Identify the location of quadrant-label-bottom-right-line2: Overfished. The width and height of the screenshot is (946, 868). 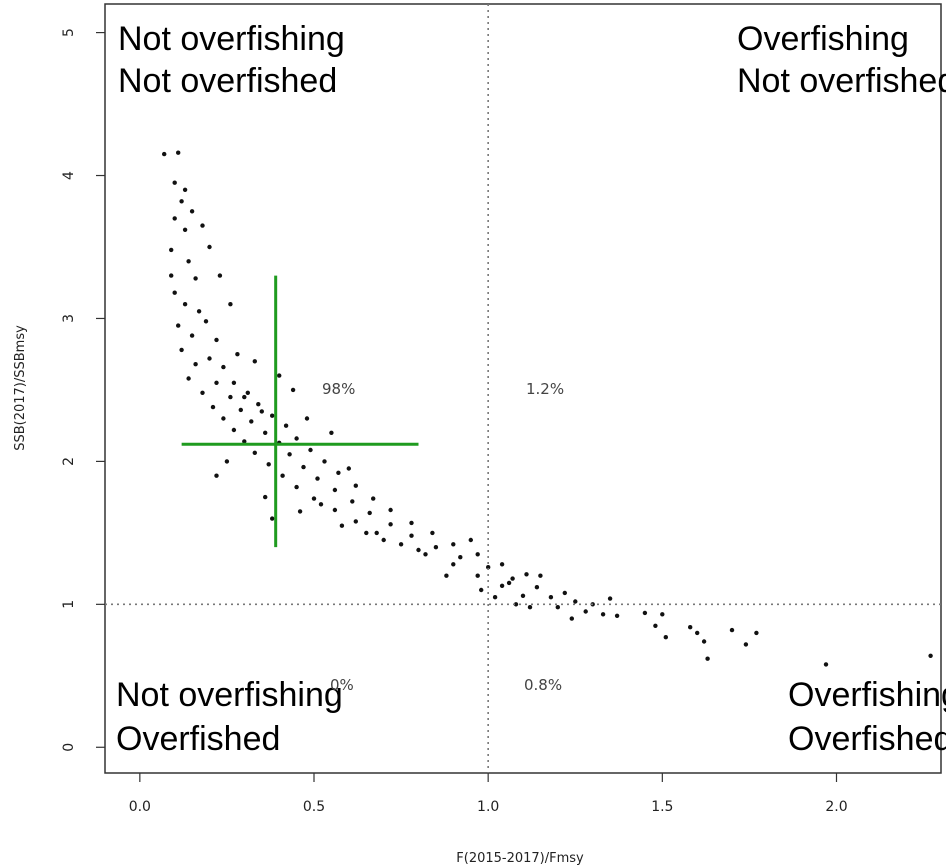
(867, 739).